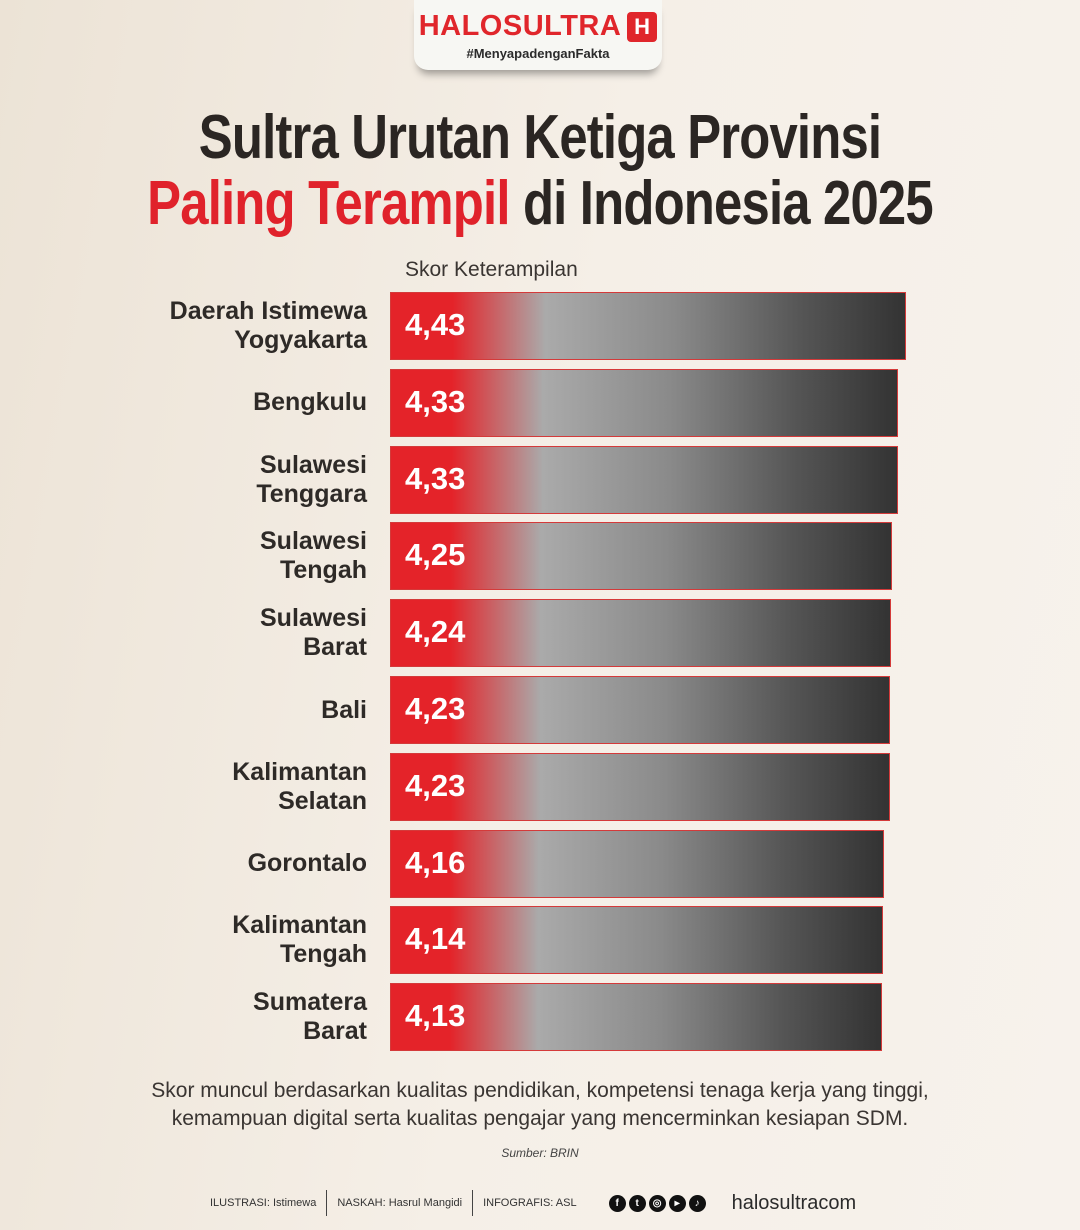 Image resolution: width=1080 pixels, height=1230 pixels. What do you see at coordinates (435, 939) in the screenshot?
I see `value-label: 4,14` at bounding box center [435, 939].